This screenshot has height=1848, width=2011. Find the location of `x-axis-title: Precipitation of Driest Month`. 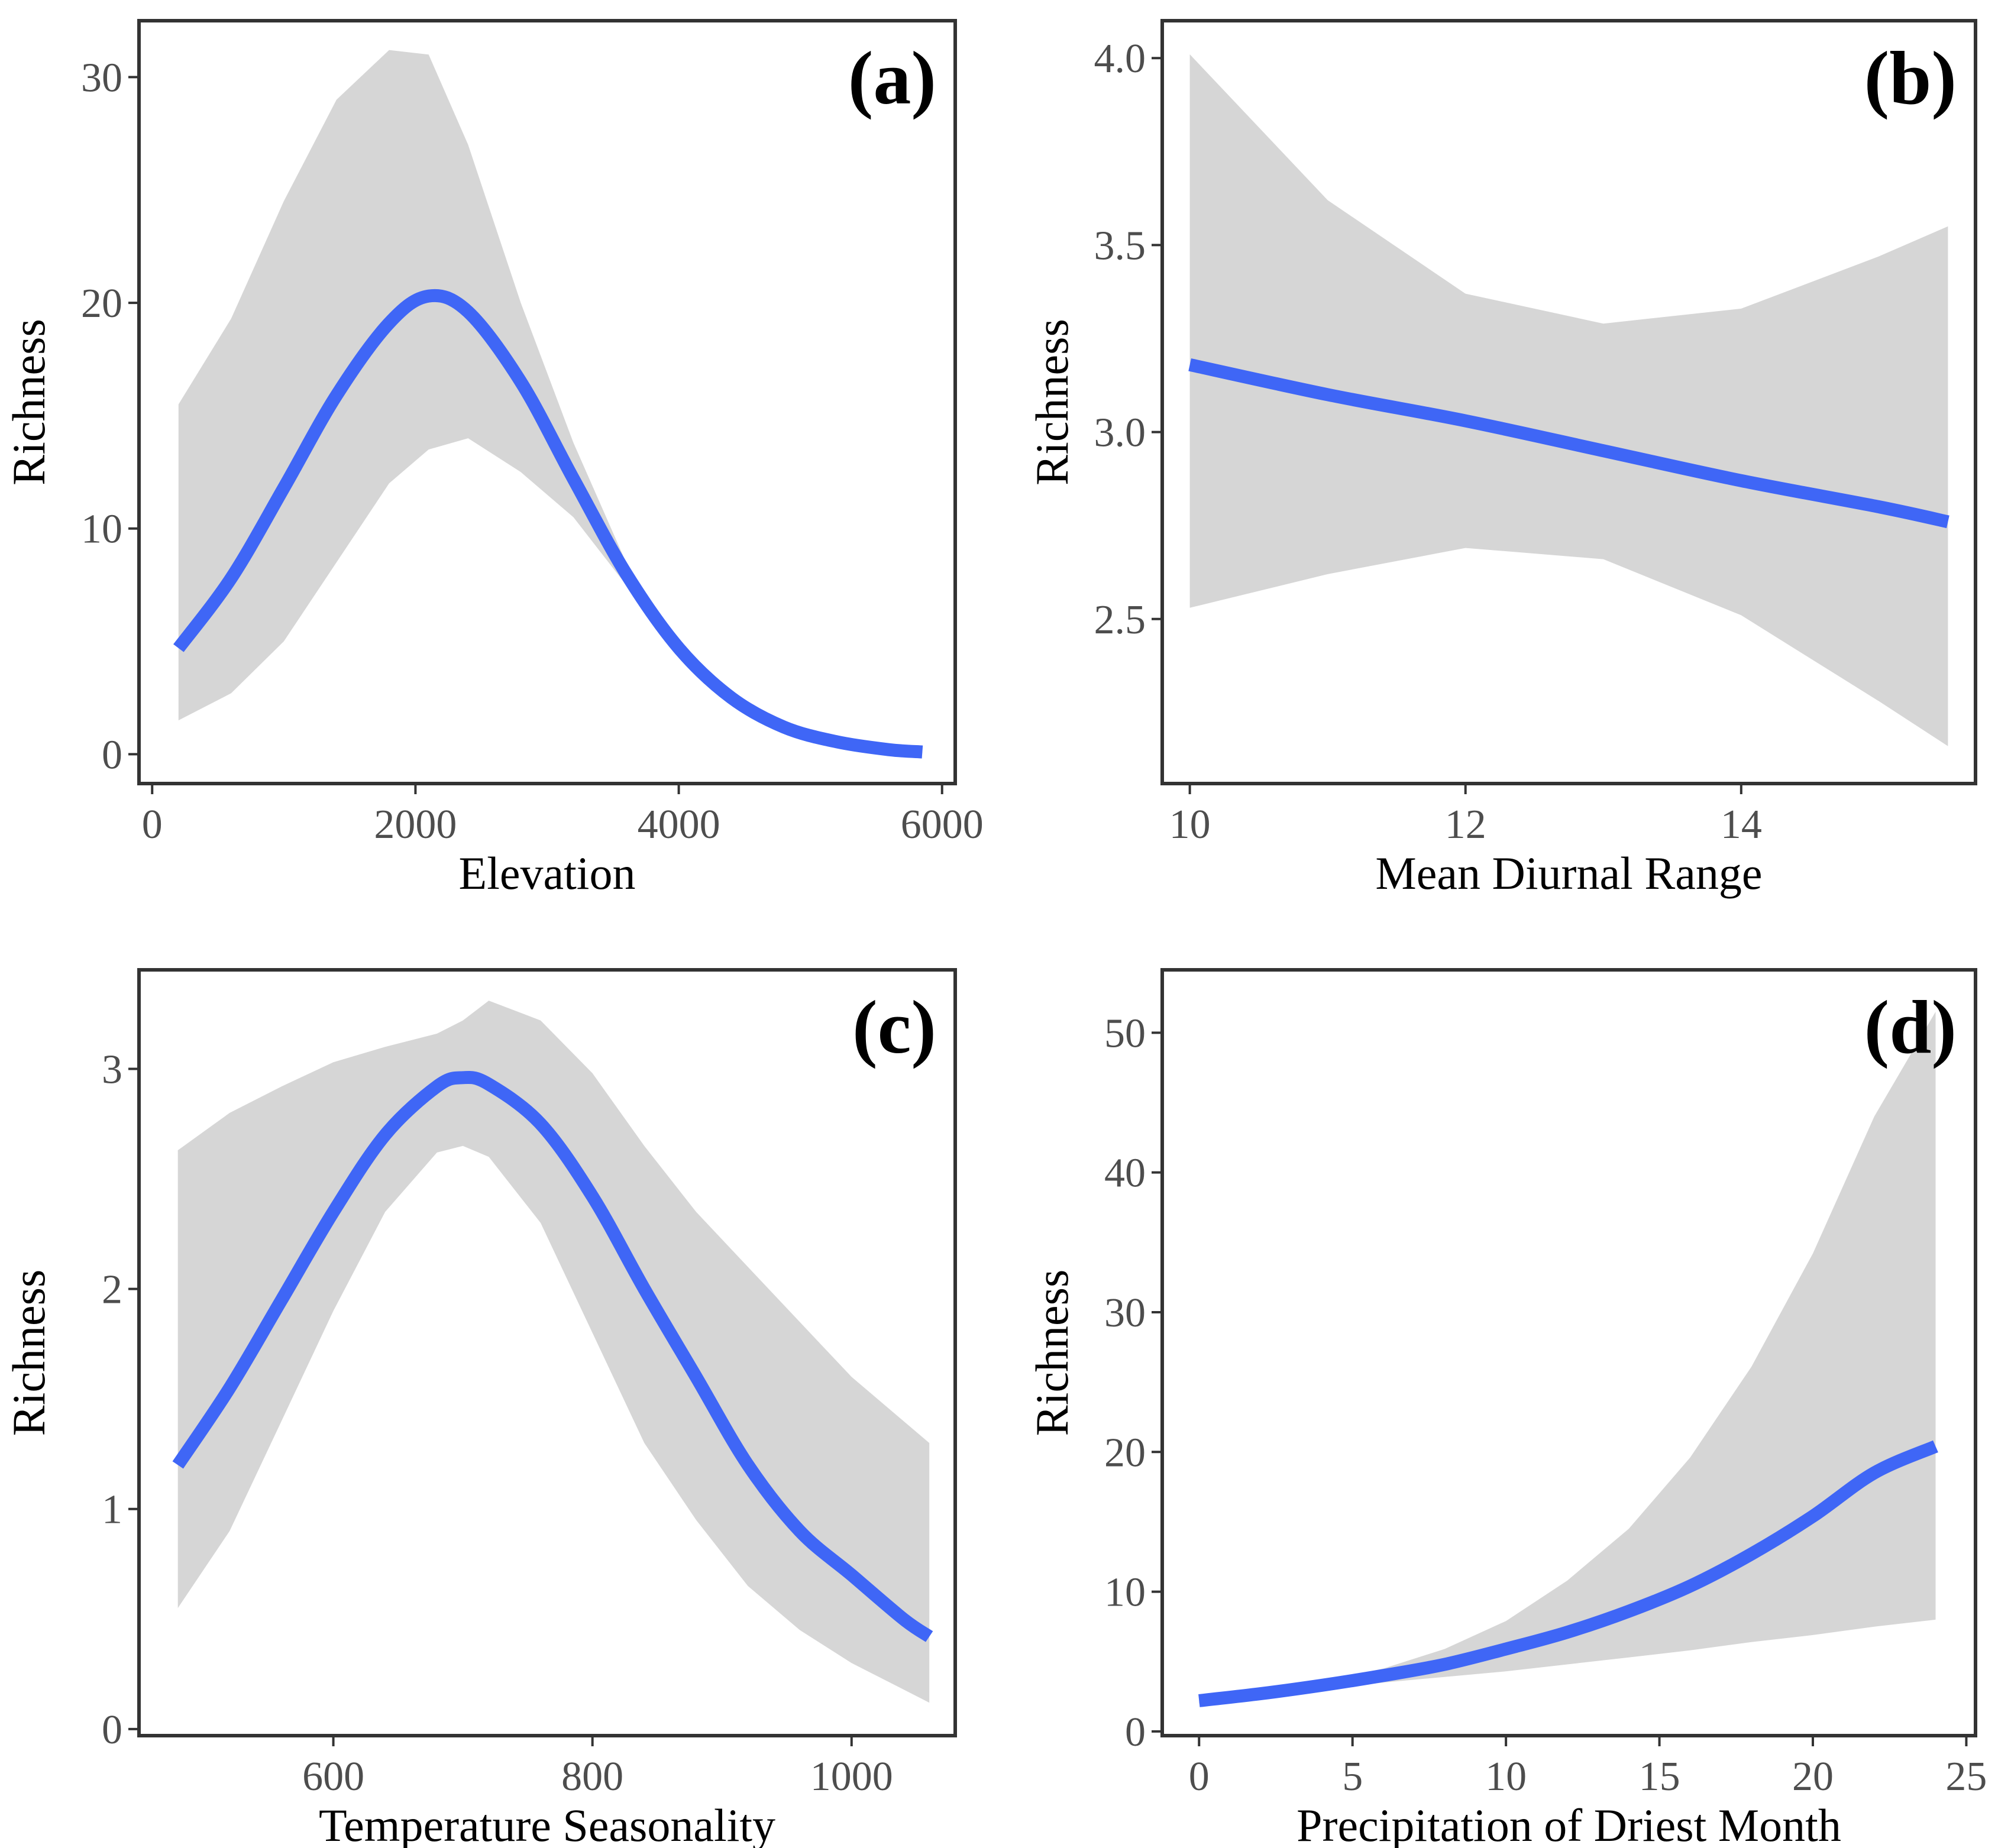

x-axis-title: Precipitation of Driest Month is located at coordinates (1569, 1824).